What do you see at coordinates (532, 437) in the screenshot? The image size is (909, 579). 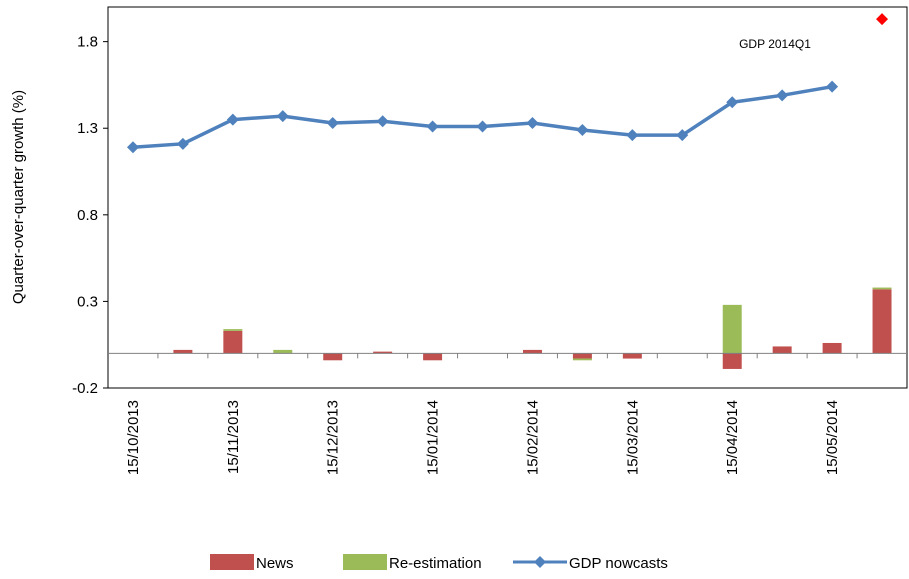 I see `x-tick-label: 15/02/2014` at bounding box center [532, 437].